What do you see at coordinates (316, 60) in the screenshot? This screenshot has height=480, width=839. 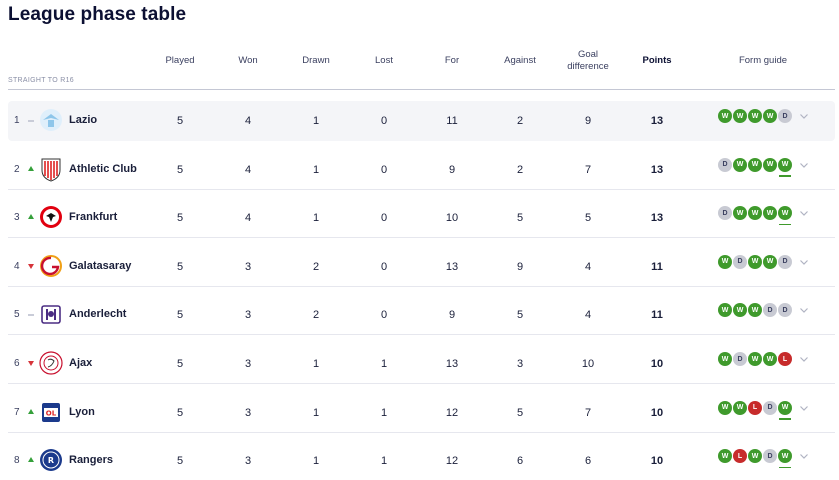 I see `header-drawn: Drawn` at bounding box center [316, 60].